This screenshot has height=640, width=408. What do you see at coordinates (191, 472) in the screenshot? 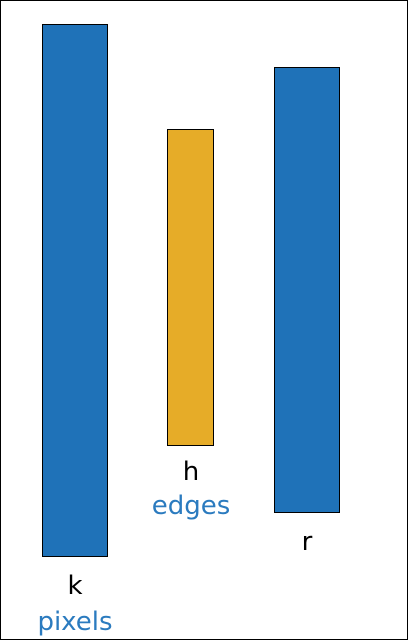
I see `bar-h-label: h` at bounding box center [191, 472].